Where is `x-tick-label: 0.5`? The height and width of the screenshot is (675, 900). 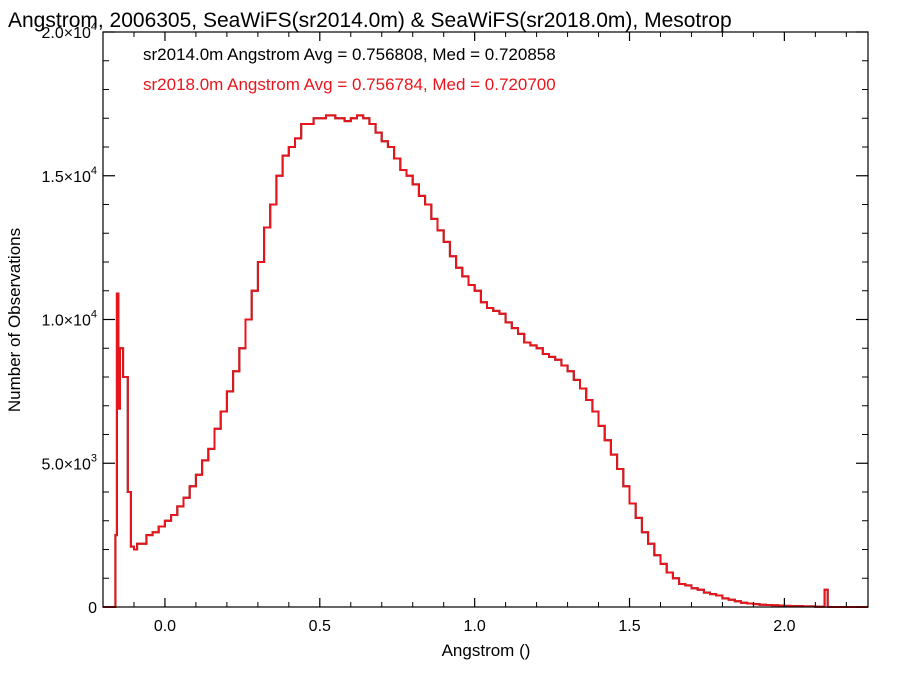 x-tick-label: 0.5 is located at coordinates (320, 626).